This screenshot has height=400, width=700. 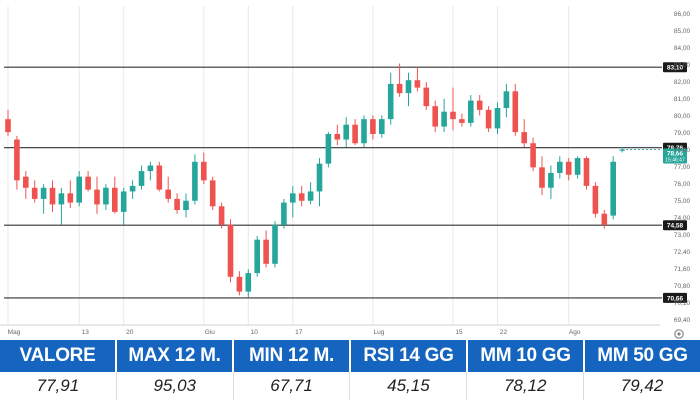 What do you see at coordinates (682, 269) in the screenshot?
I see `price-tick-label: 71,60` at bounding box center [682, 269].